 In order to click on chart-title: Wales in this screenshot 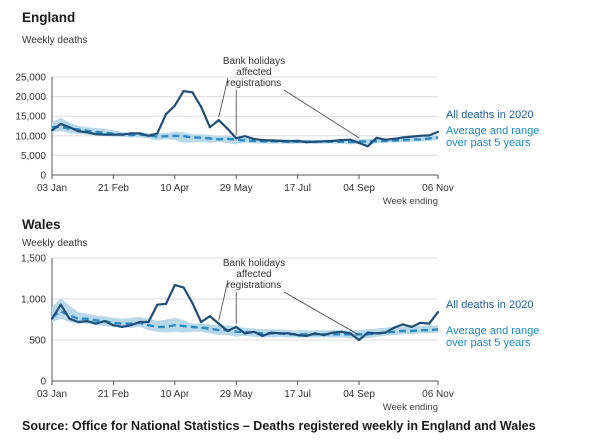, I will do `click(41, 224)`.